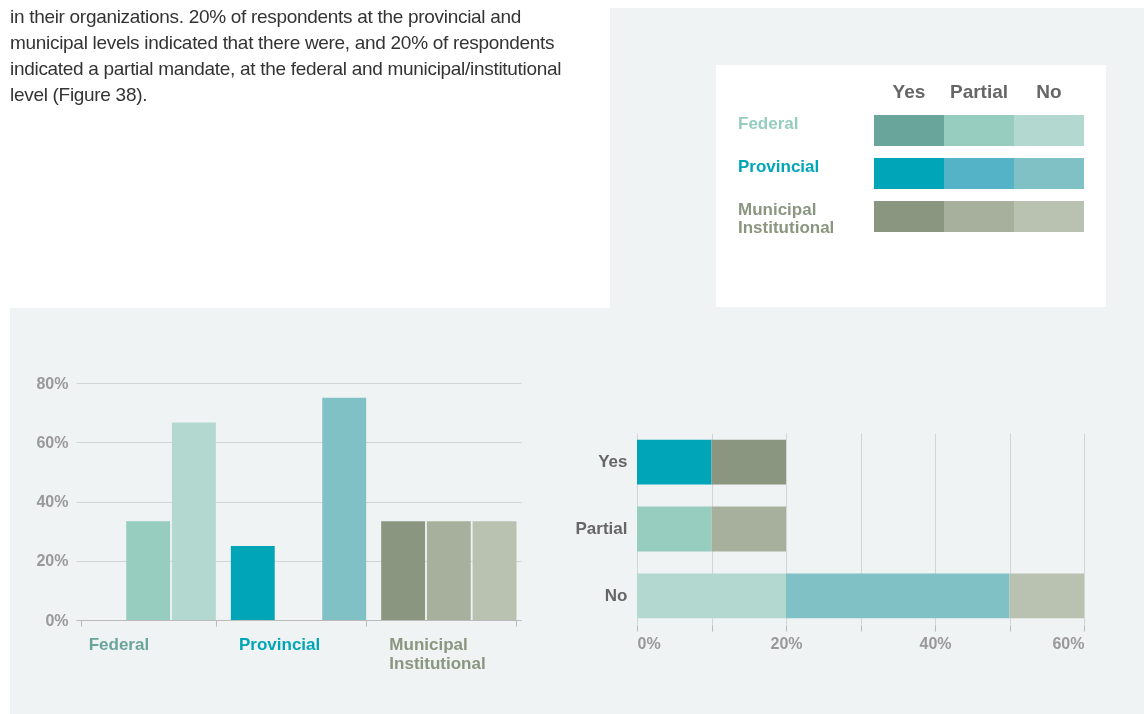 This screenshot has width=1144, height=714. What do you see at coordinates (52, 561) in the screenshot?
I see `y-tick-label: 20%` at bounding box center [52, 561].